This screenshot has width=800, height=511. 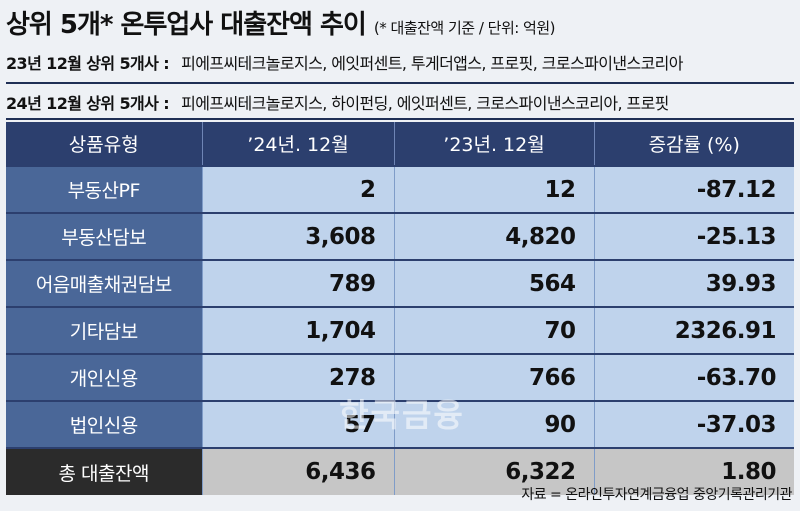 I want to click on table-row: 부동산담보 3,608 4,820 -25.13, so click(x=400, y=236).